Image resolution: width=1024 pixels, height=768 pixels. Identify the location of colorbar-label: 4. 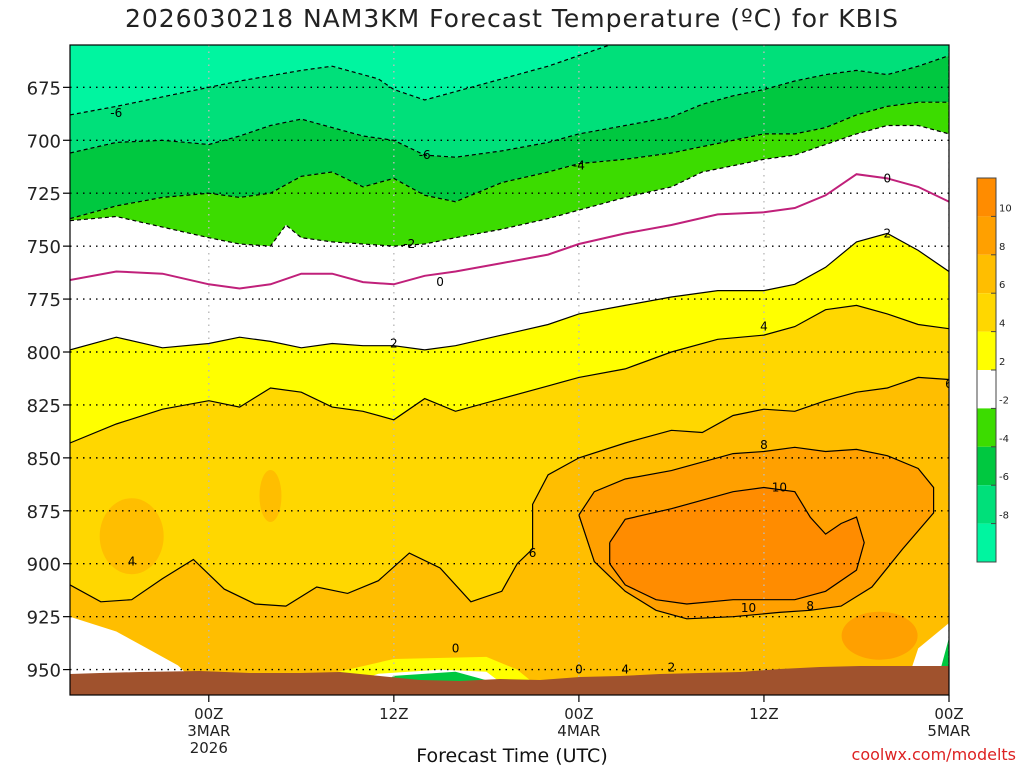
(1002, 324).